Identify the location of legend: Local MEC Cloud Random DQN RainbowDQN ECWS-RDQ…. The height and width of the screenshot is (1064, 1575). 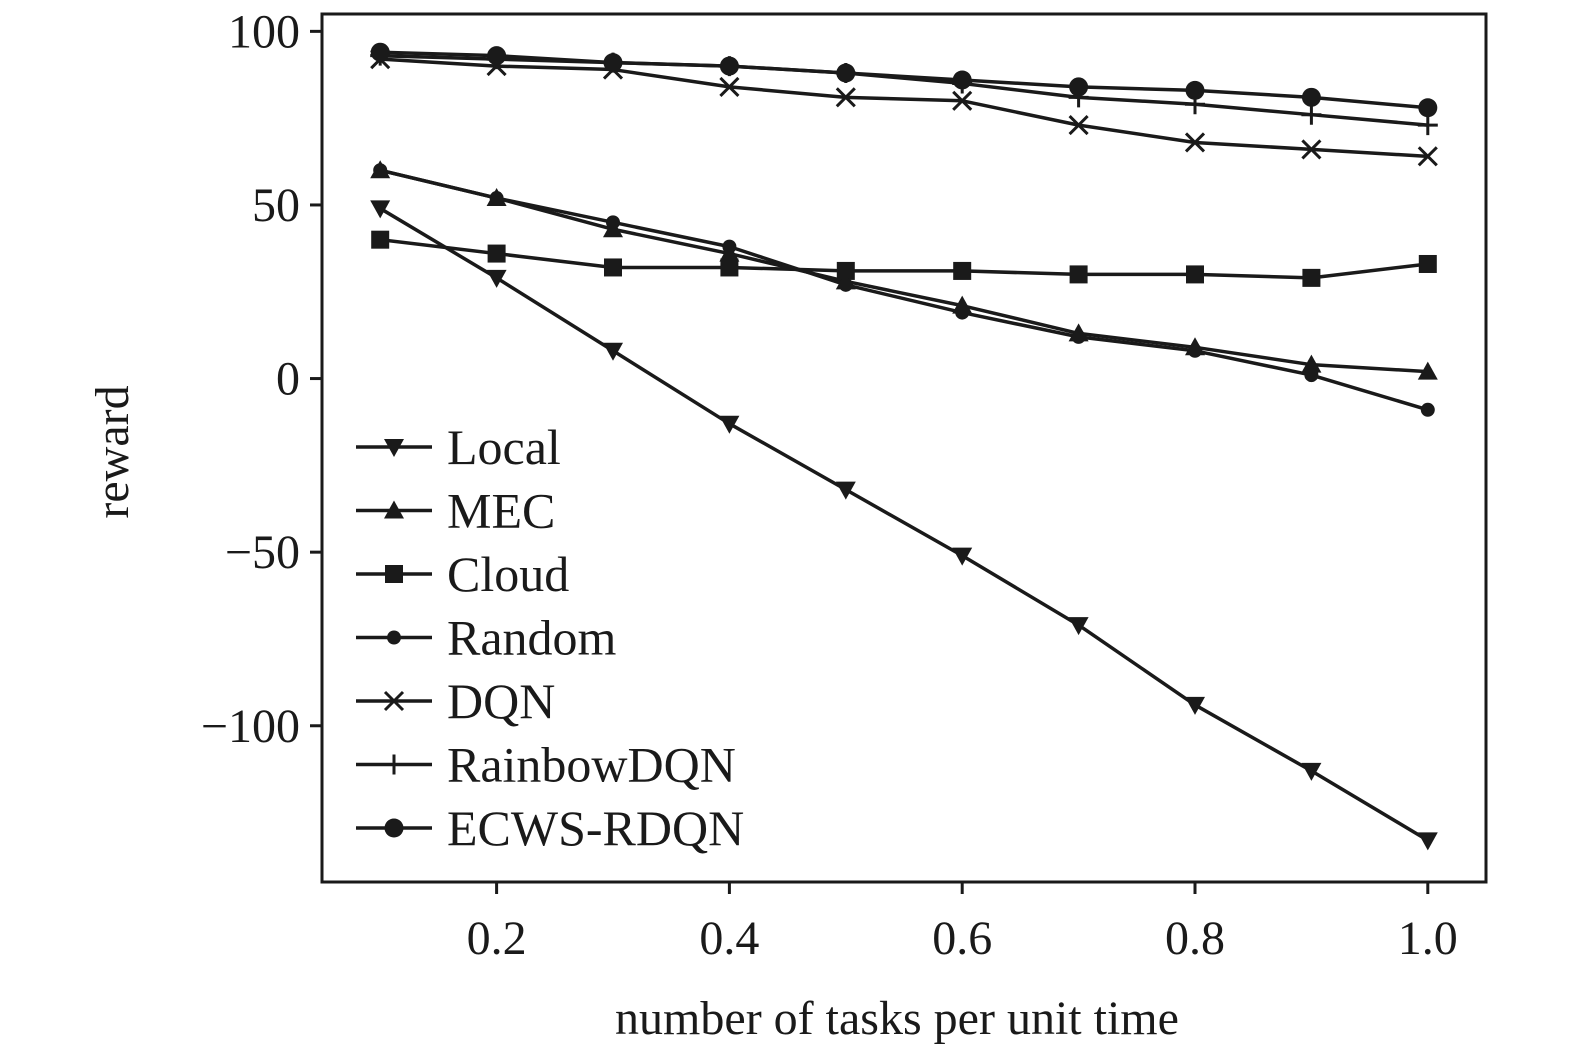
(550, 637).